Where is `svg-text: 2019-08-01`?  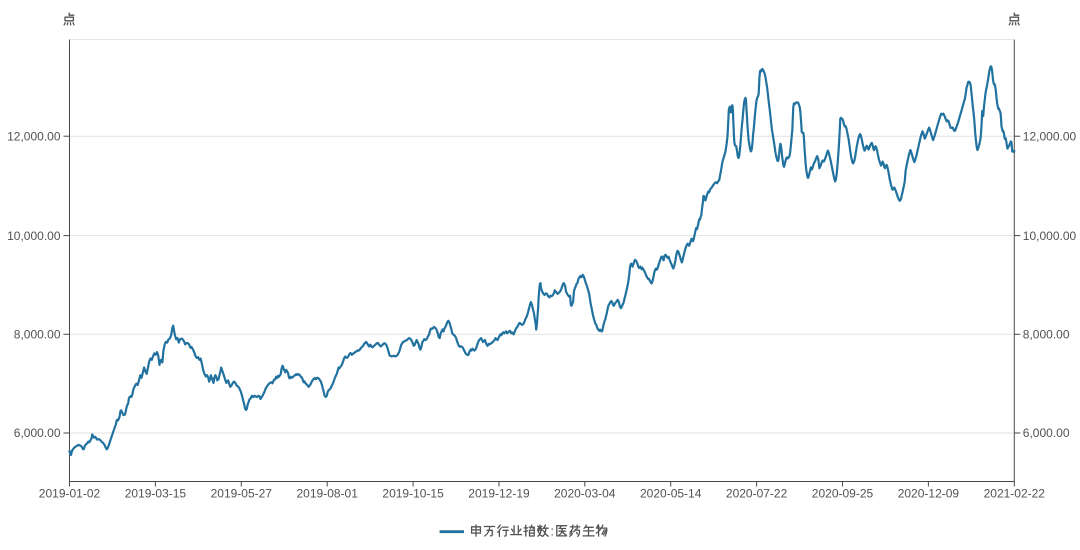
svg-text: 2019-08-01 is located at coordinates (328, 494).